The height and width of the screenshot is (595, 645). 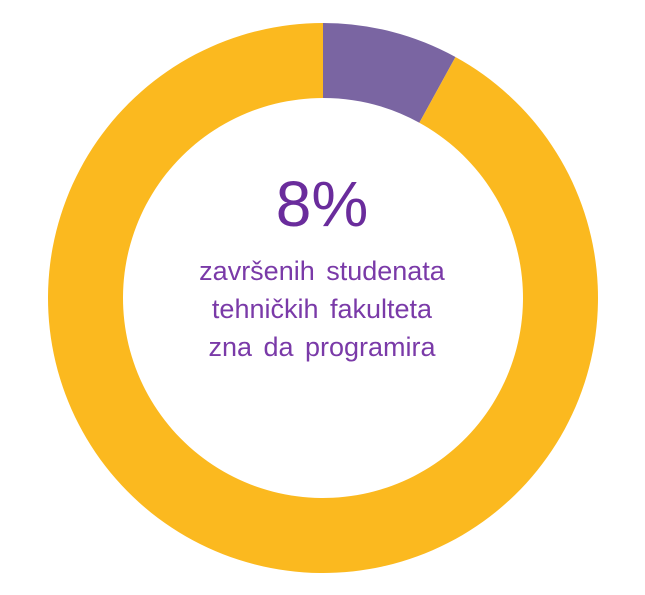 What do you see at coordinates (322, 347) in the screenshot?
I see `caption-line-3: zna da programira` at bounding box center [322, 347].